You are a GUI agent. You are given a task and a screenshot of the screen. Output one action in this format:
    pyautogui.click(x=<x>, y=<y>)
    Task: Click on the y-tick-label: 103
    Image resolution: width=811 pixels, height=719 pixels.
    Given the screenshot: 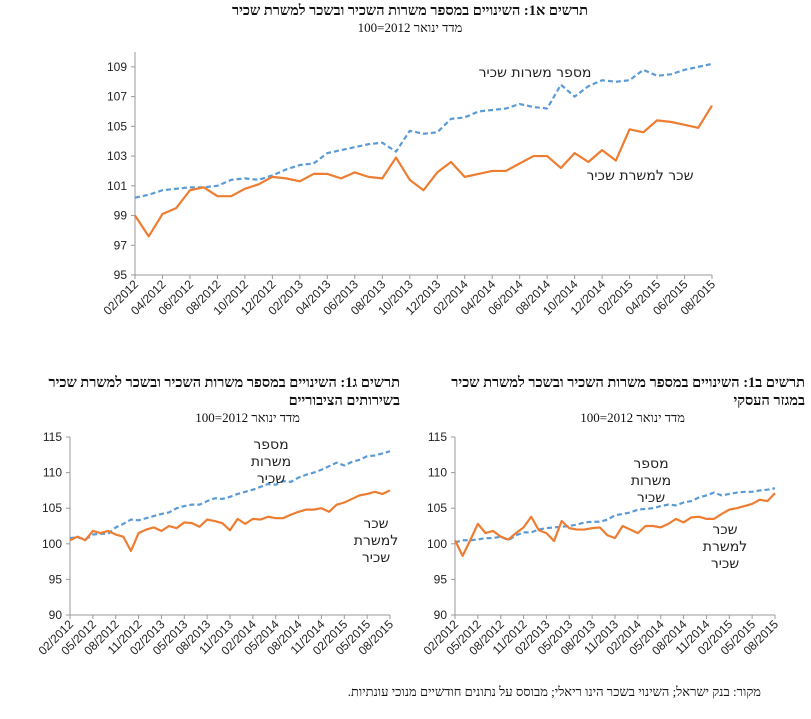 What is the action you would take?
    pyautogui.click(x=117, y=156)
    